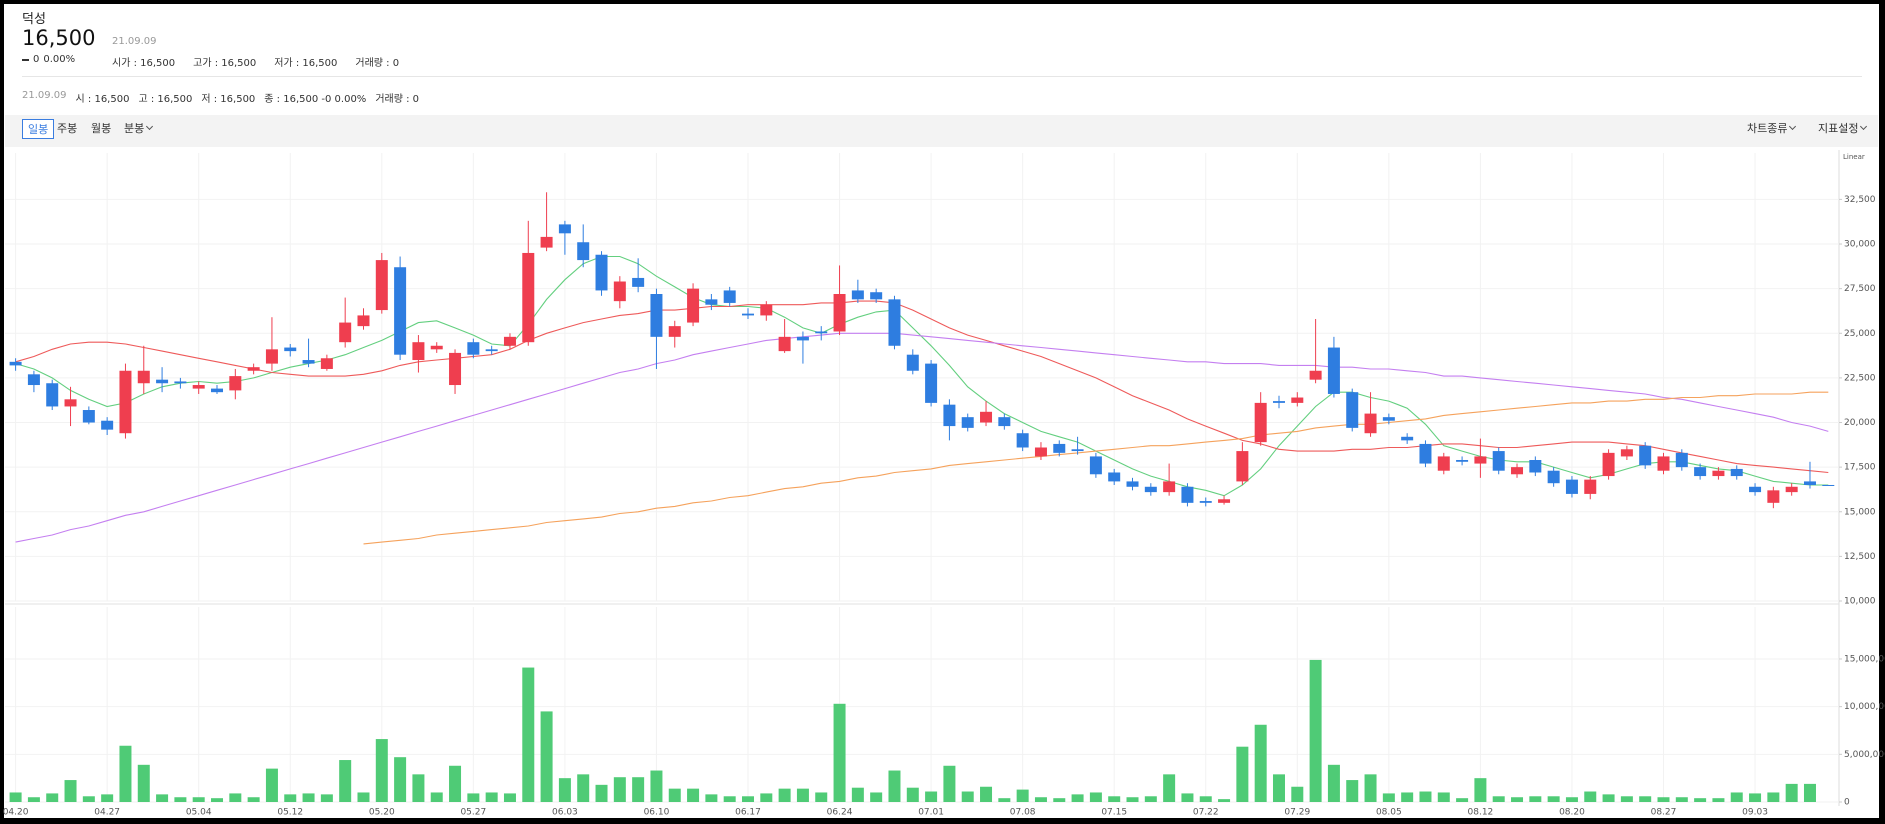 This screenshot has width=1885, height=824. What do you see at coordinates (225, 63) in the screenshot?
I see `stat: 고가 : 16,500` at bounding box center [225, 63].